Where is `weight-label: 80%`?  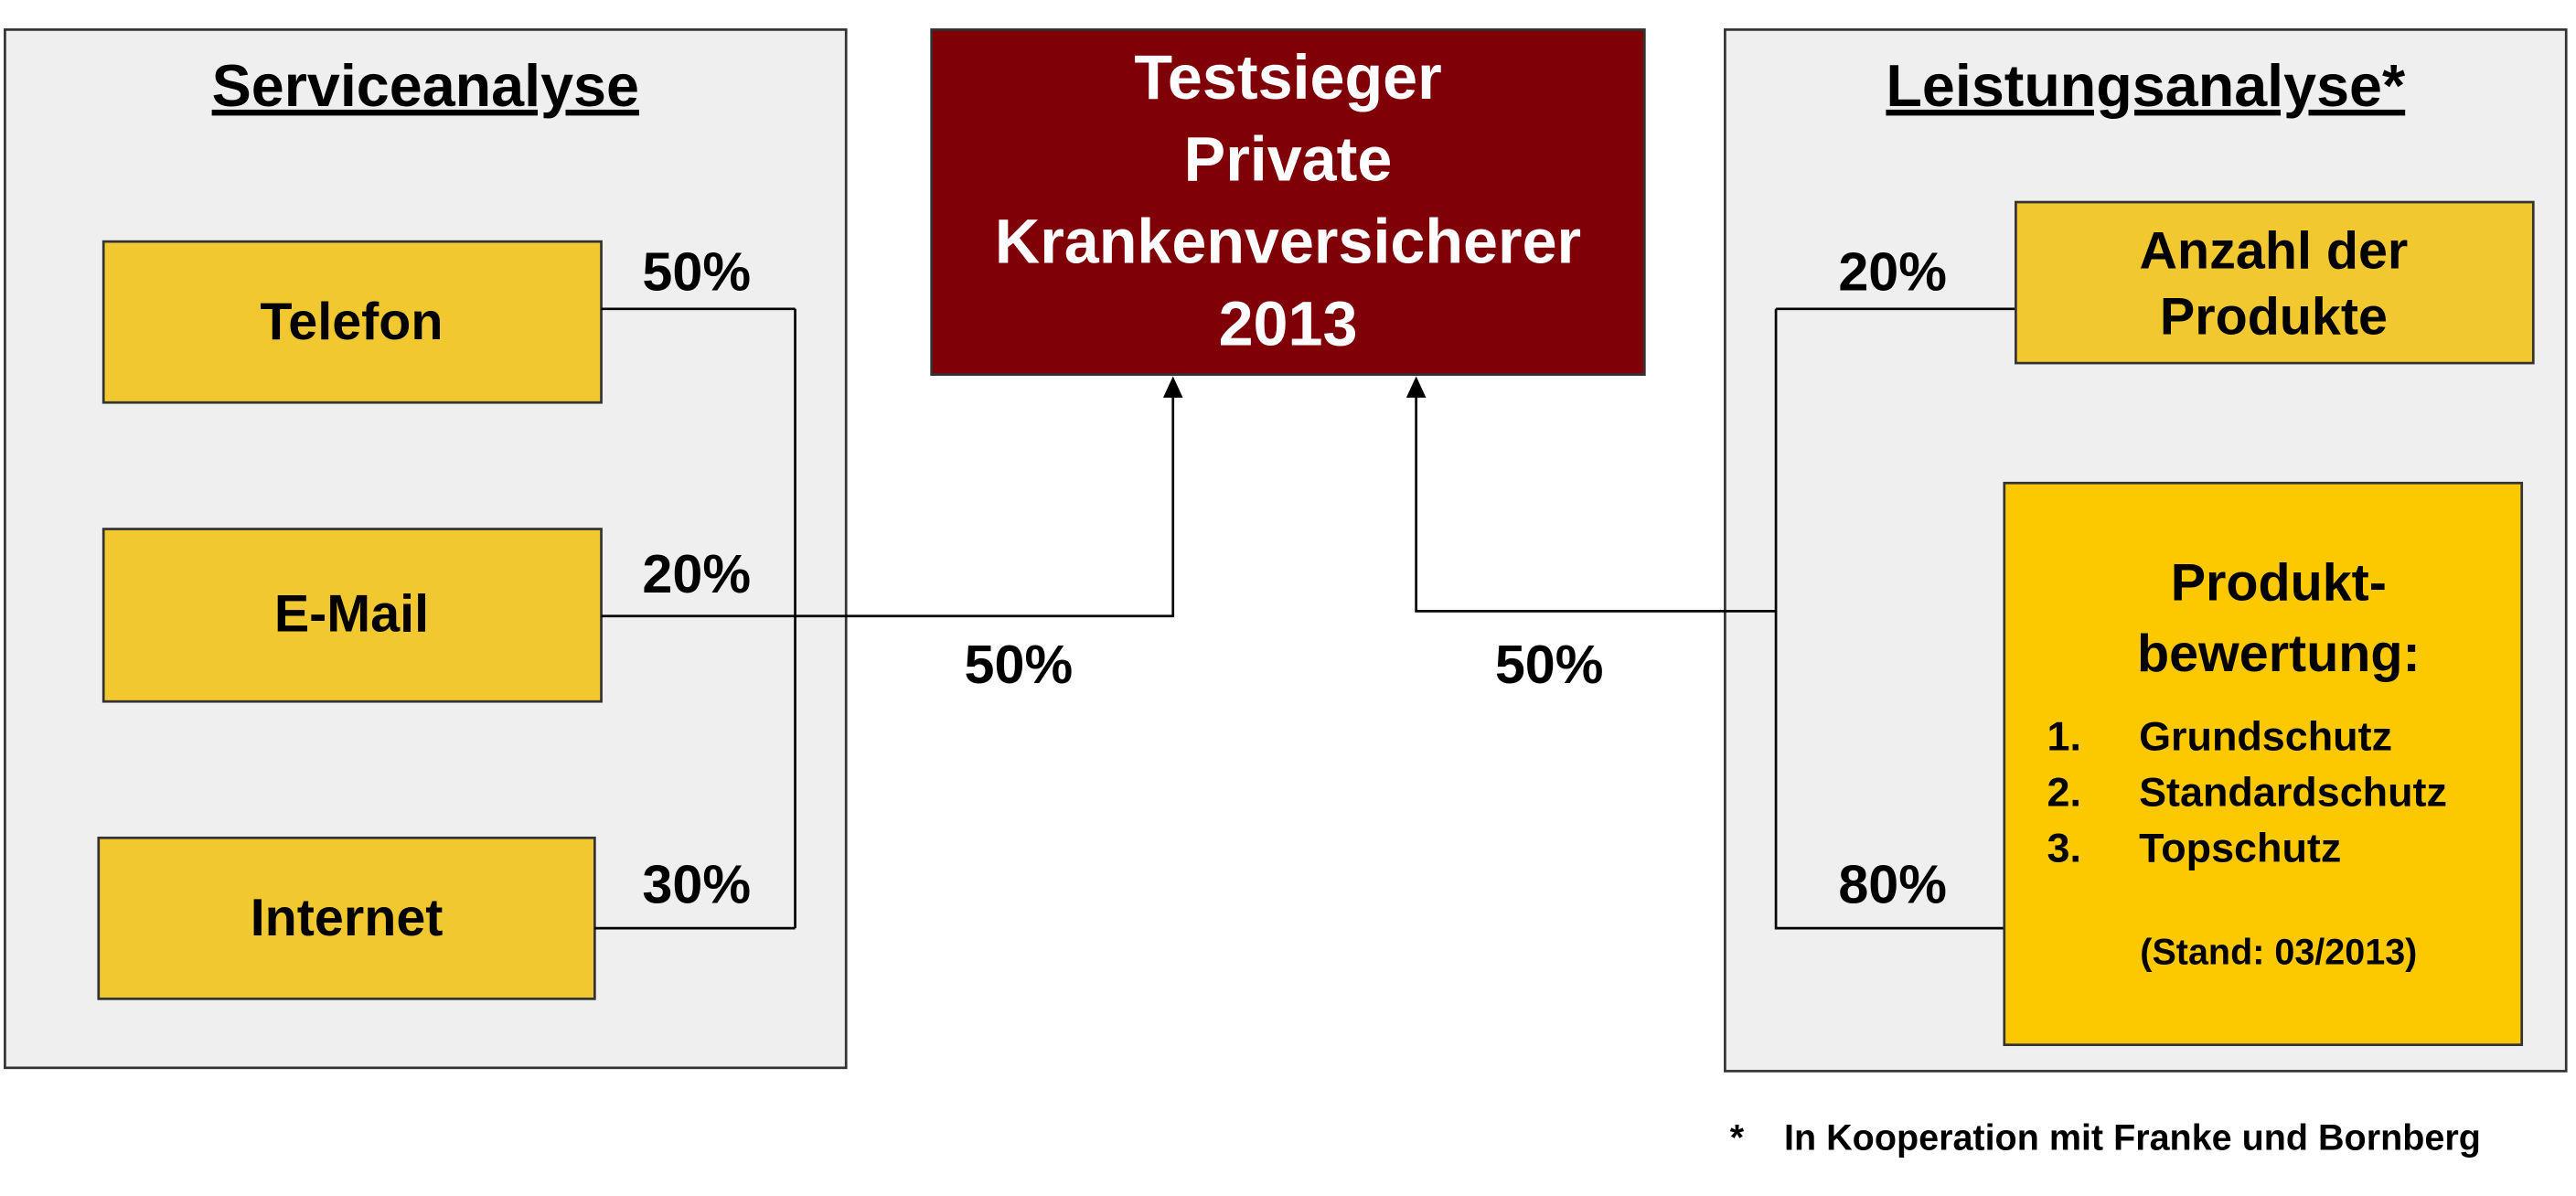 weight-label: 80% is located at coordinates (1892, 884).